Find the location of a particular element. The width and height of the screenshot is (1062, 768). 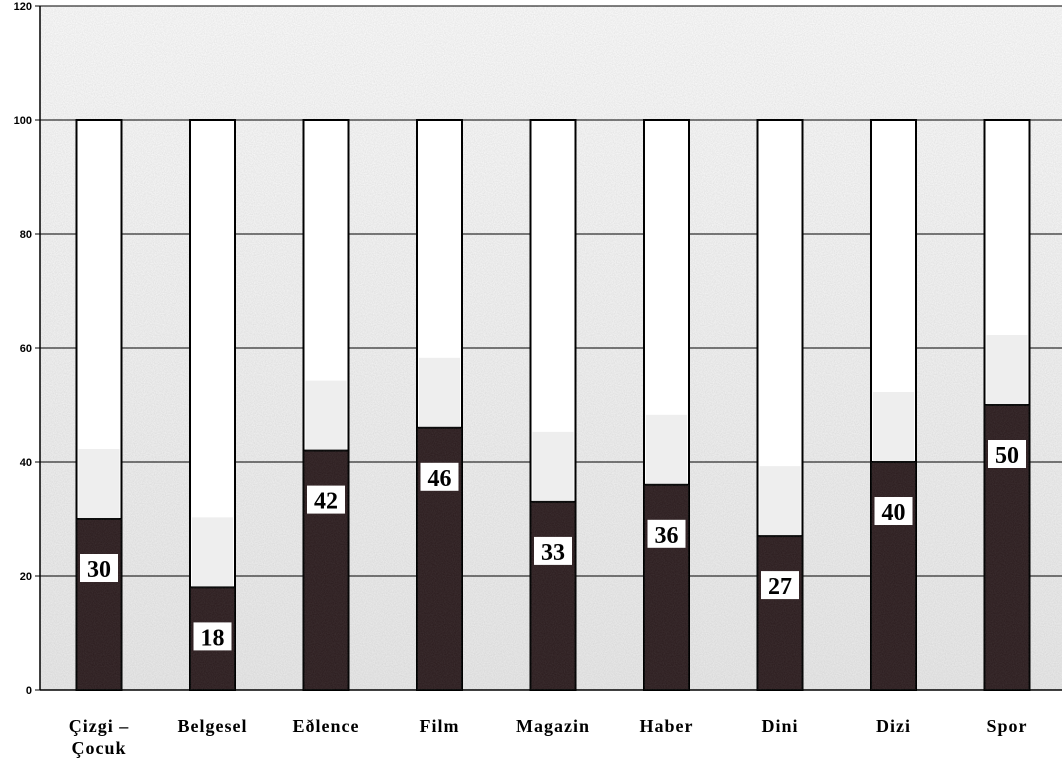

y-tick-label: 0 is located at coordinates (29, 691).